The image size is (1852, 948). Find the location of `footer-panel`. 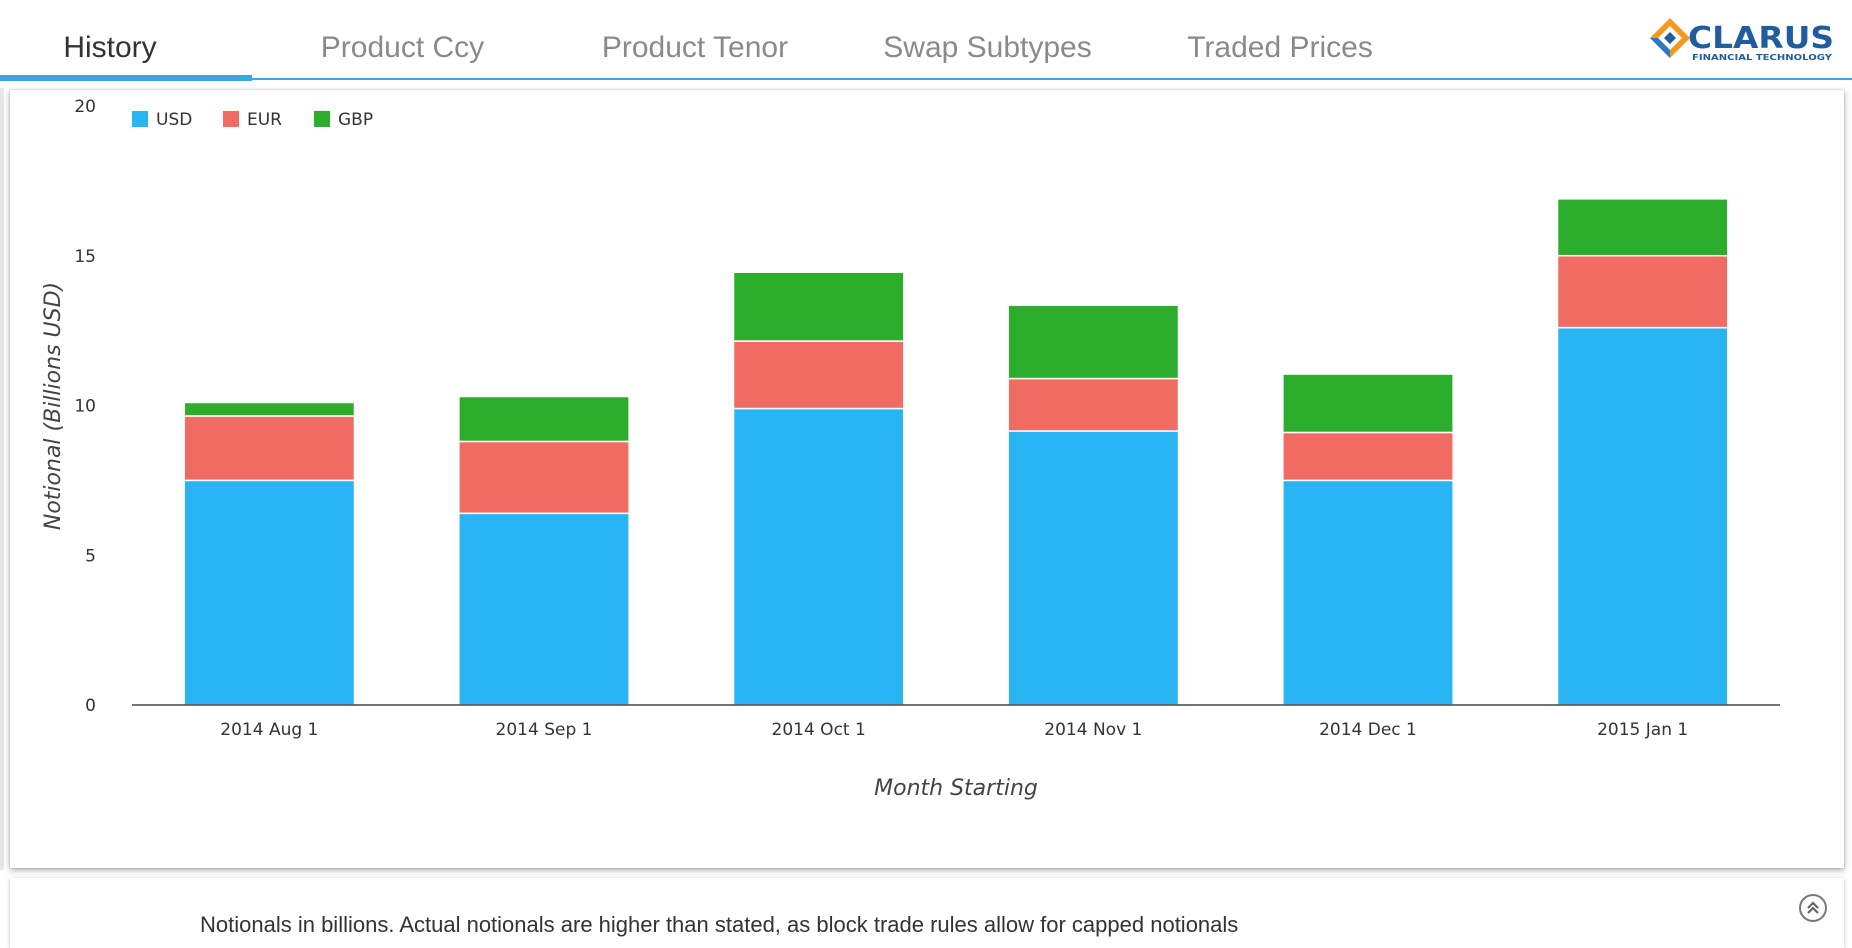

footer-panel is located at coordinates (927, 913).